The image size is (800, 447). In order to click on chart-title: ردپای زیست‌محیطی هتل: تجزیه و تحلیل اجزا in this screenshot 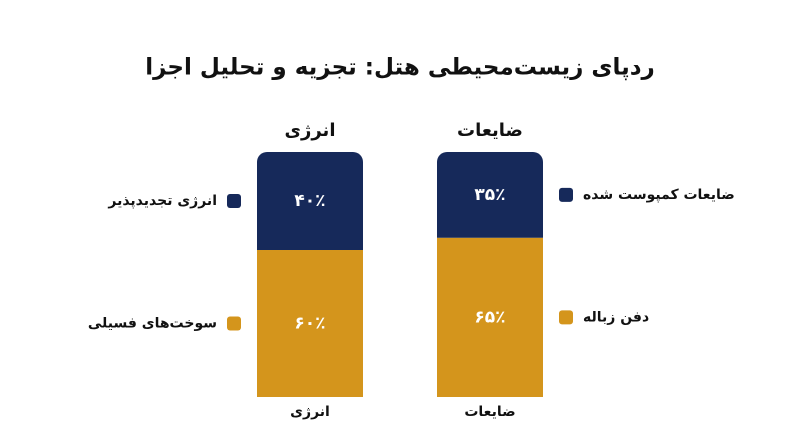, I will do `click(400, 68)`.